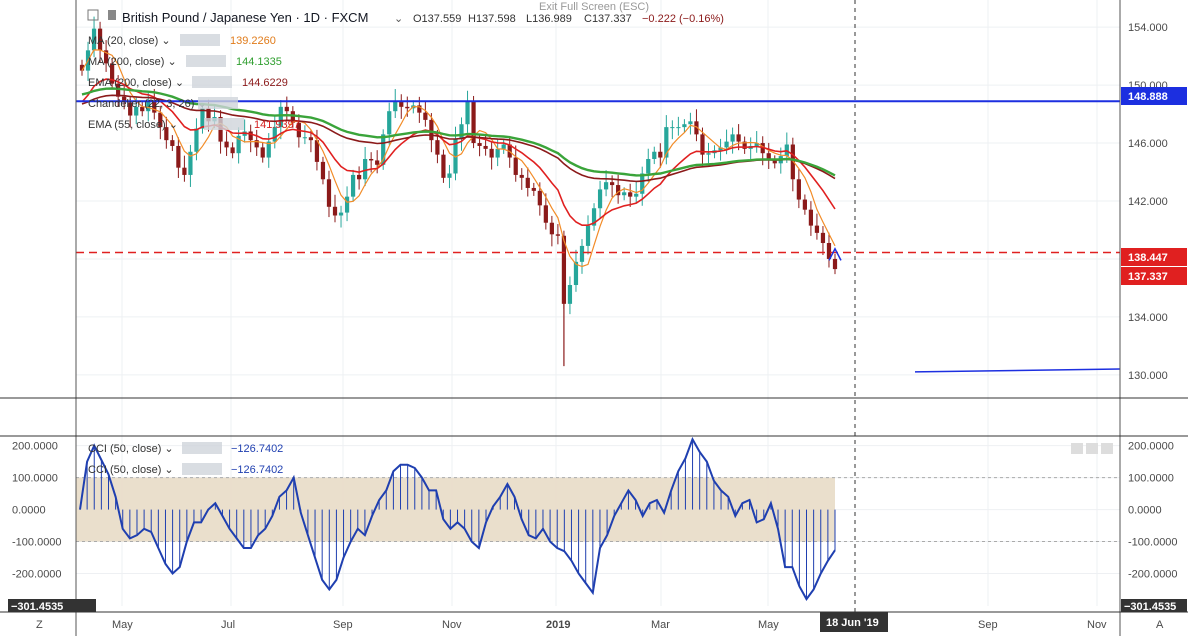  I want to click on cci-pane-controls, so click(1092, 448).